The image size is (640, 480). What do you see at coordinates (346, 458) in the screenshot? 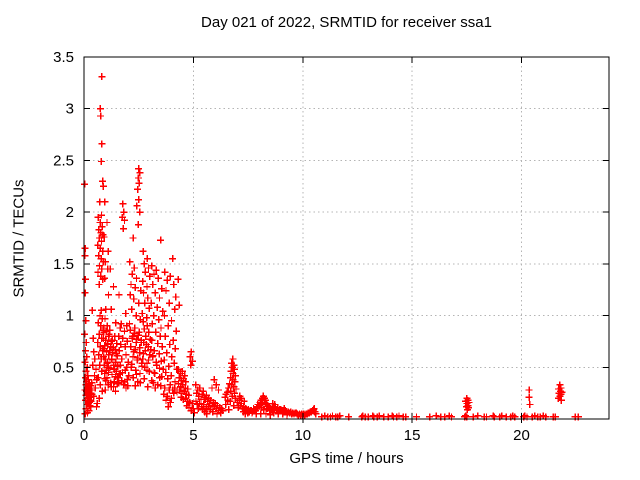
I see `x-axis-label: GPS time / hours` at bounding box center [346, 458].